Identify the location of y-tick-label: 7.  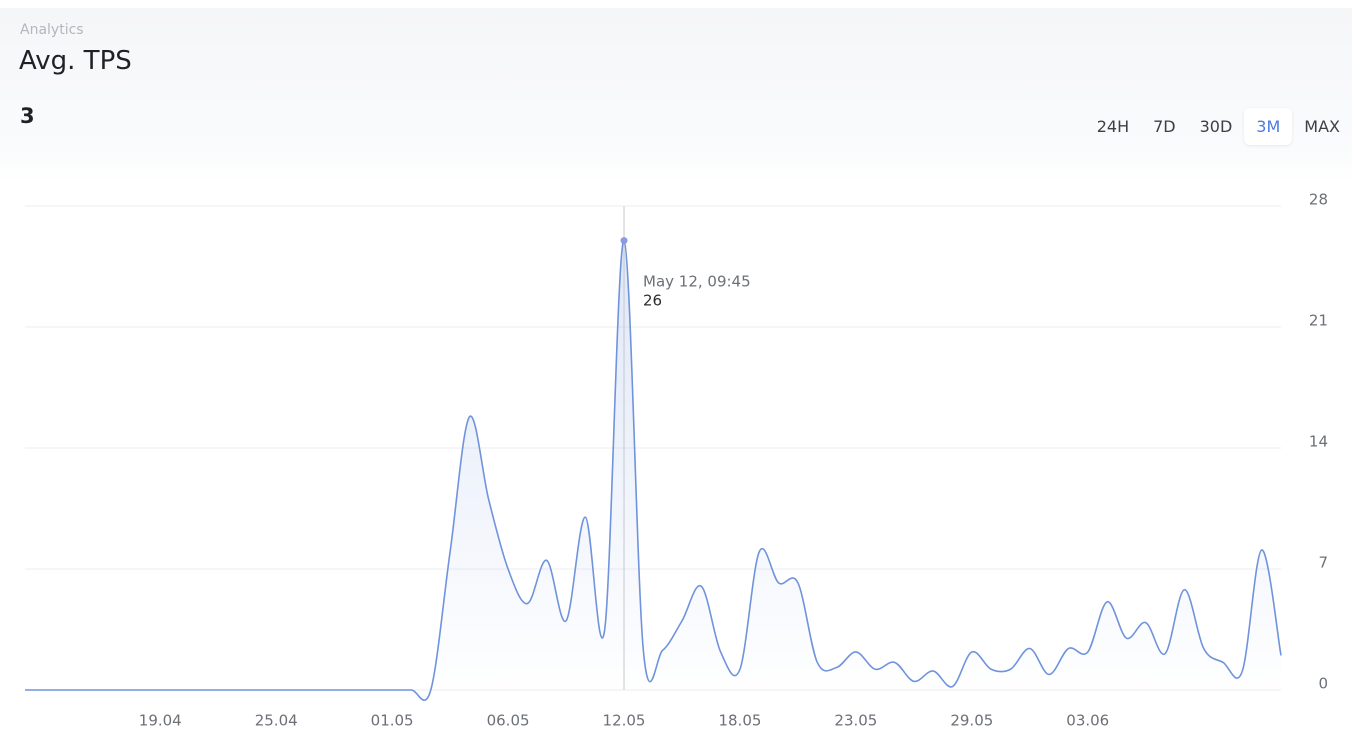
(1323, 563).